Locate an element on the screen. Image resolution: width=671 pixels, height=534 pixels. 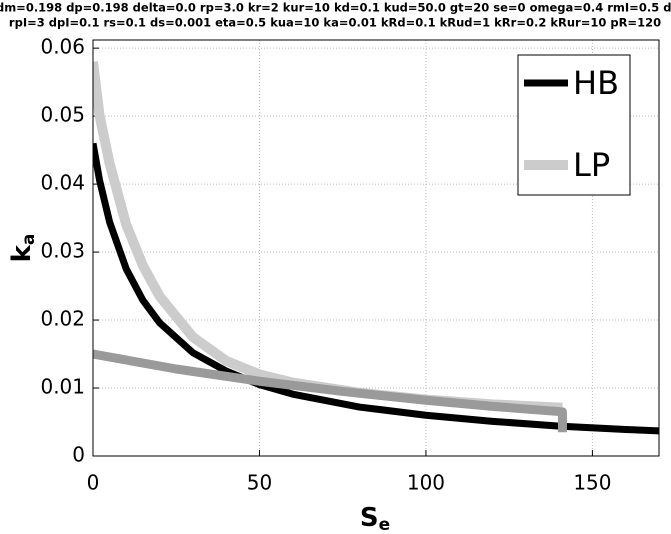
series-line is located at coordinates (330, 391).